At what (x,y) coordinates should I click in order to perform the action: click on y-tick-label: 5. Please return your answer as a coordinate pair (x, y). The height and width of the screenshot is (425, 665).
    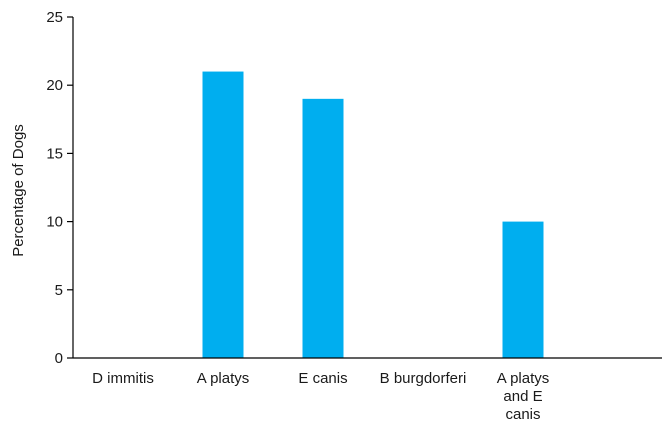
    Looking at the image, I should click on (59, 290).